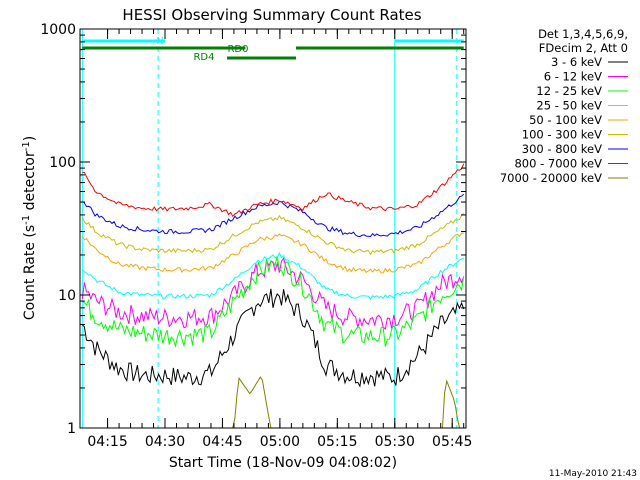  Describe the element at coordinates (452, 442) in the screenshot. I see `x-tick-label-6: 05:45` at that location.